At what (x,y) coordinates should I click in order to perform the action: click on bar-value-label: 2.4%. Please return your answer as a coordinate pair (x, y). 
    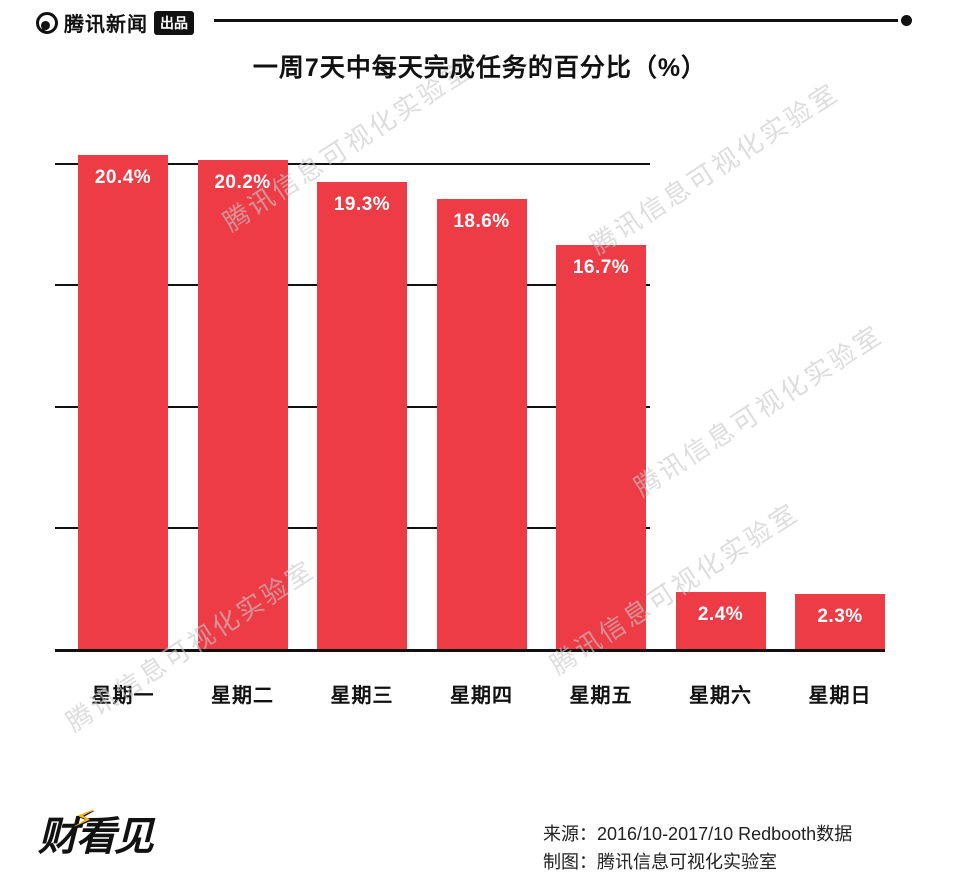
    Looking at the image, I should click on (720, 614).